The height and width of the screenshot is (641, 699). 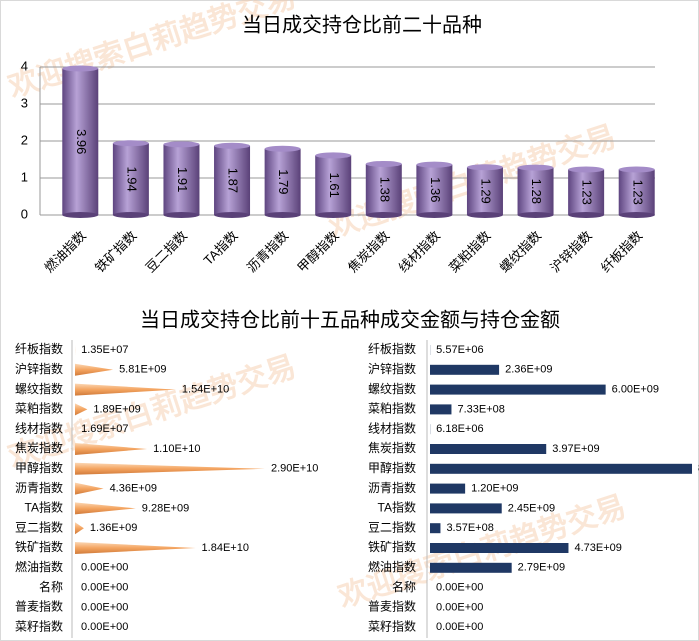 What do you see at coordinates (362, 24) in the screenshot?
I see `chart-title: 当日成交持仓比前二十品种` at bounding box center [362, 24].